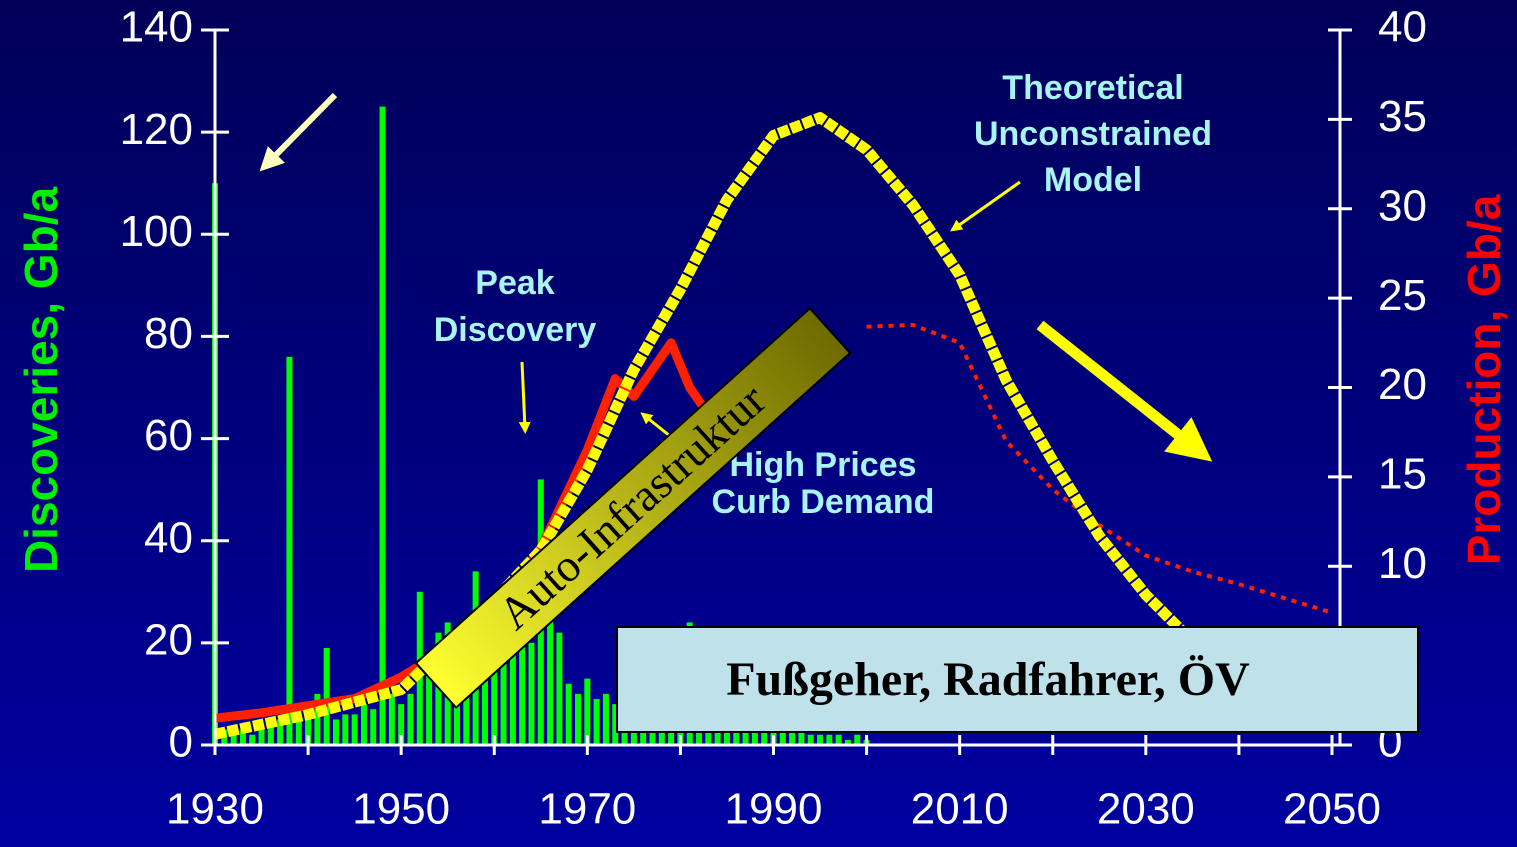 The image size is (1517, 847). Describe the element at coordinates (774, 809) in the screenshot. I see `x-tick-label: 1990` at that location.